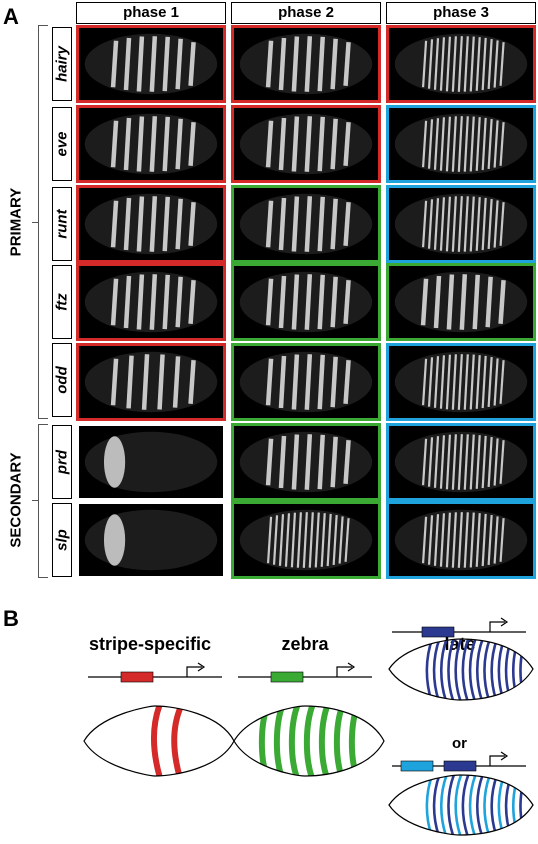 This screenshot has width=538, height=844. I want to click on stripe-specific-construct, so click(155, 672).